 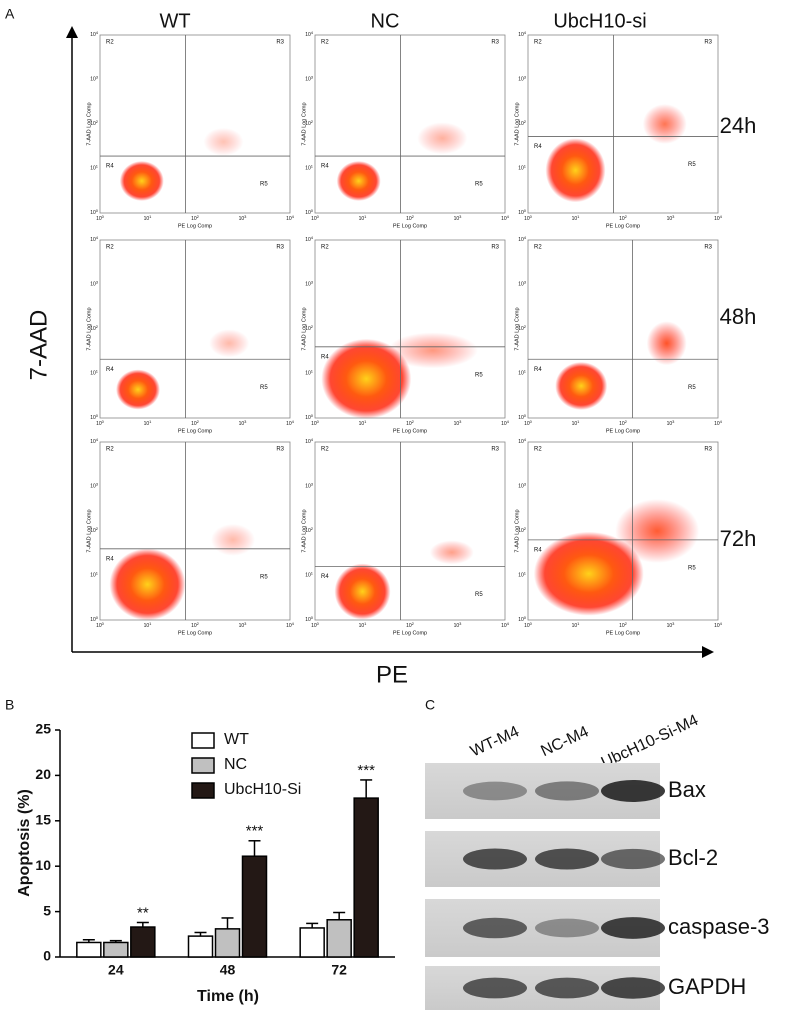 I want to click on y-tick-label: 10⁰, so click(x=94, y=212).